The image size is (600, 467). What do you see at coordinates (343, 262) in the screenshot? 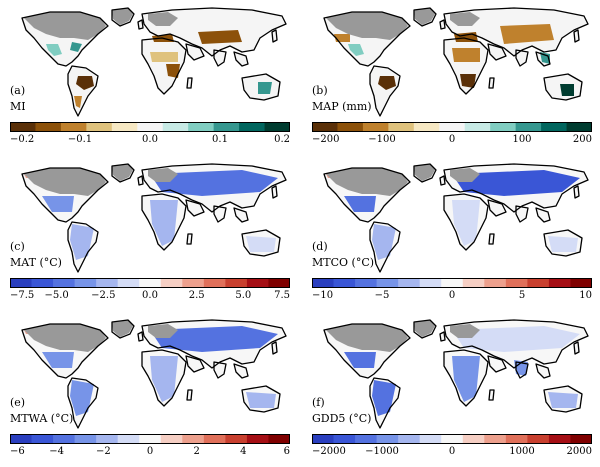
I see `variable-name: MTCO (°C)` at bounding box center [343, 262].